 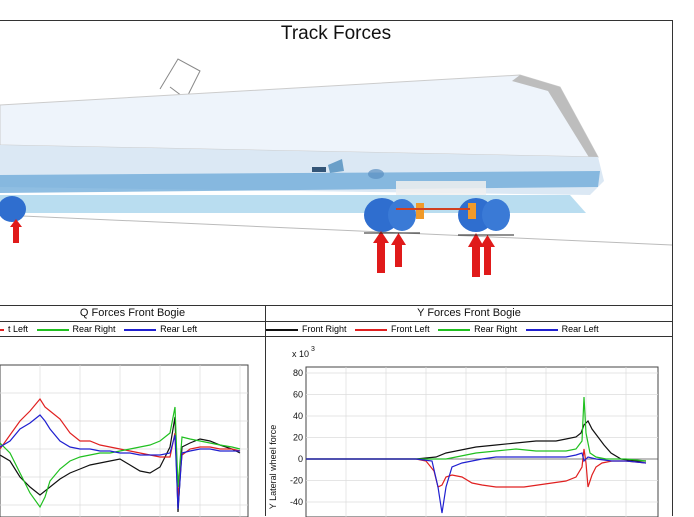 I want to click on y-series-front-right, so click(x=476, y=440).